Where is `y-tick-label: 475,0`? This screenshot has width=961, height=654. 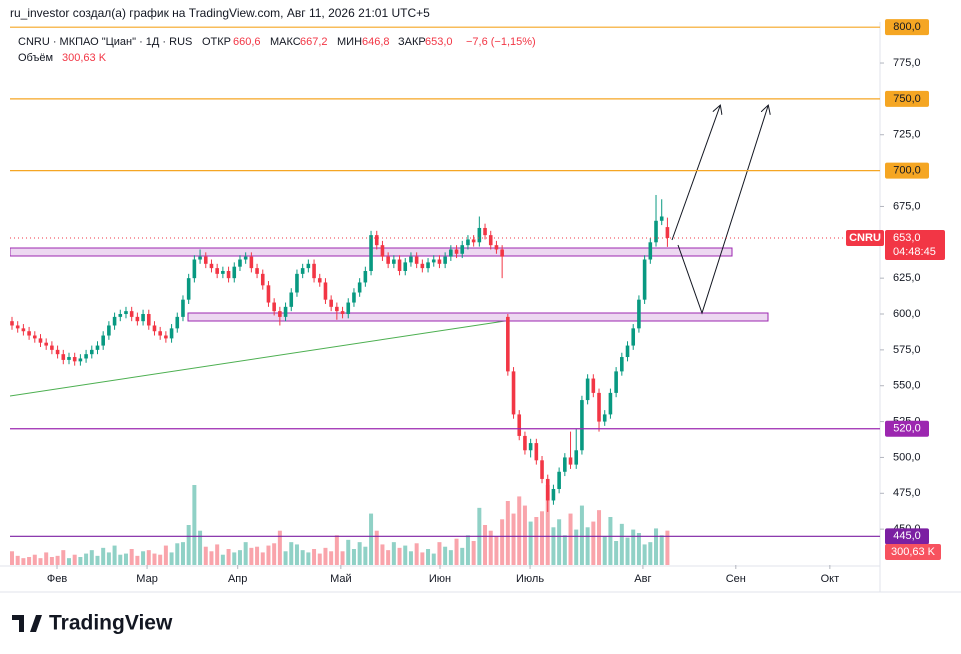
y-tick-label: 475,0 is located at coordinates (907, 493).